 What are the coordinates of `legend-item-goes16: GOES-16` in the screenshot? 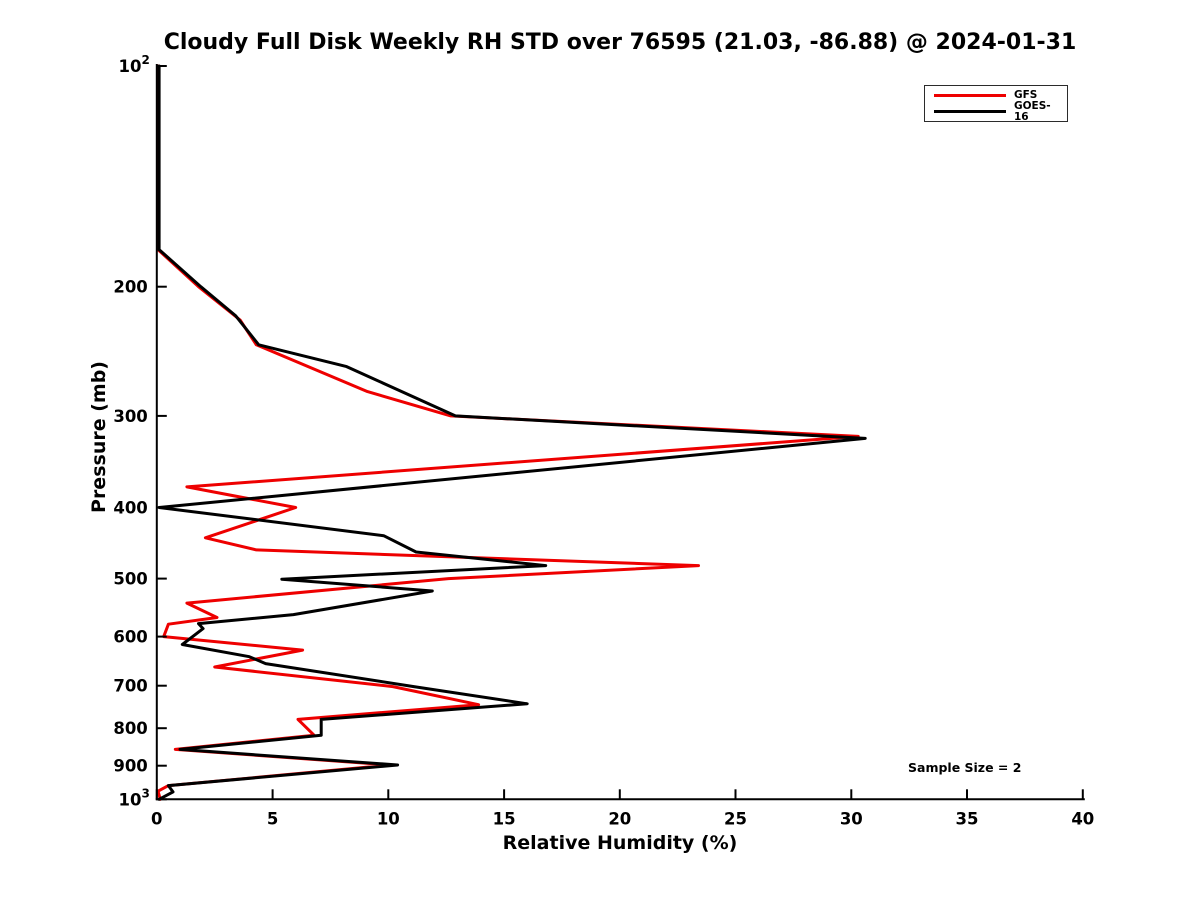 It's located at (997, 111).